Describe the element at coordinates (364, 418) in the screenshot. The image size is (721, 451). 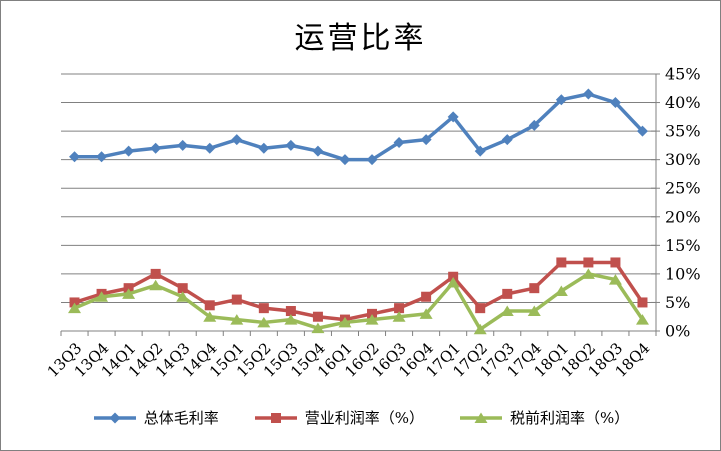
I see `legend-label-operating-margin: 营业利润率（%）` at that location.